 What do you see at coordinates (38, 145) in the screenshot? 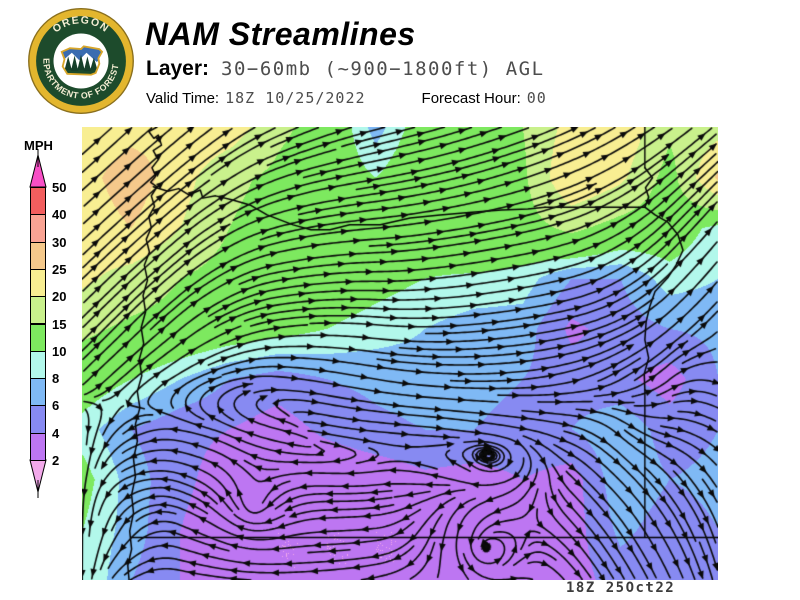
I see `legend-title: MPH` at bounding box center [38, 145].